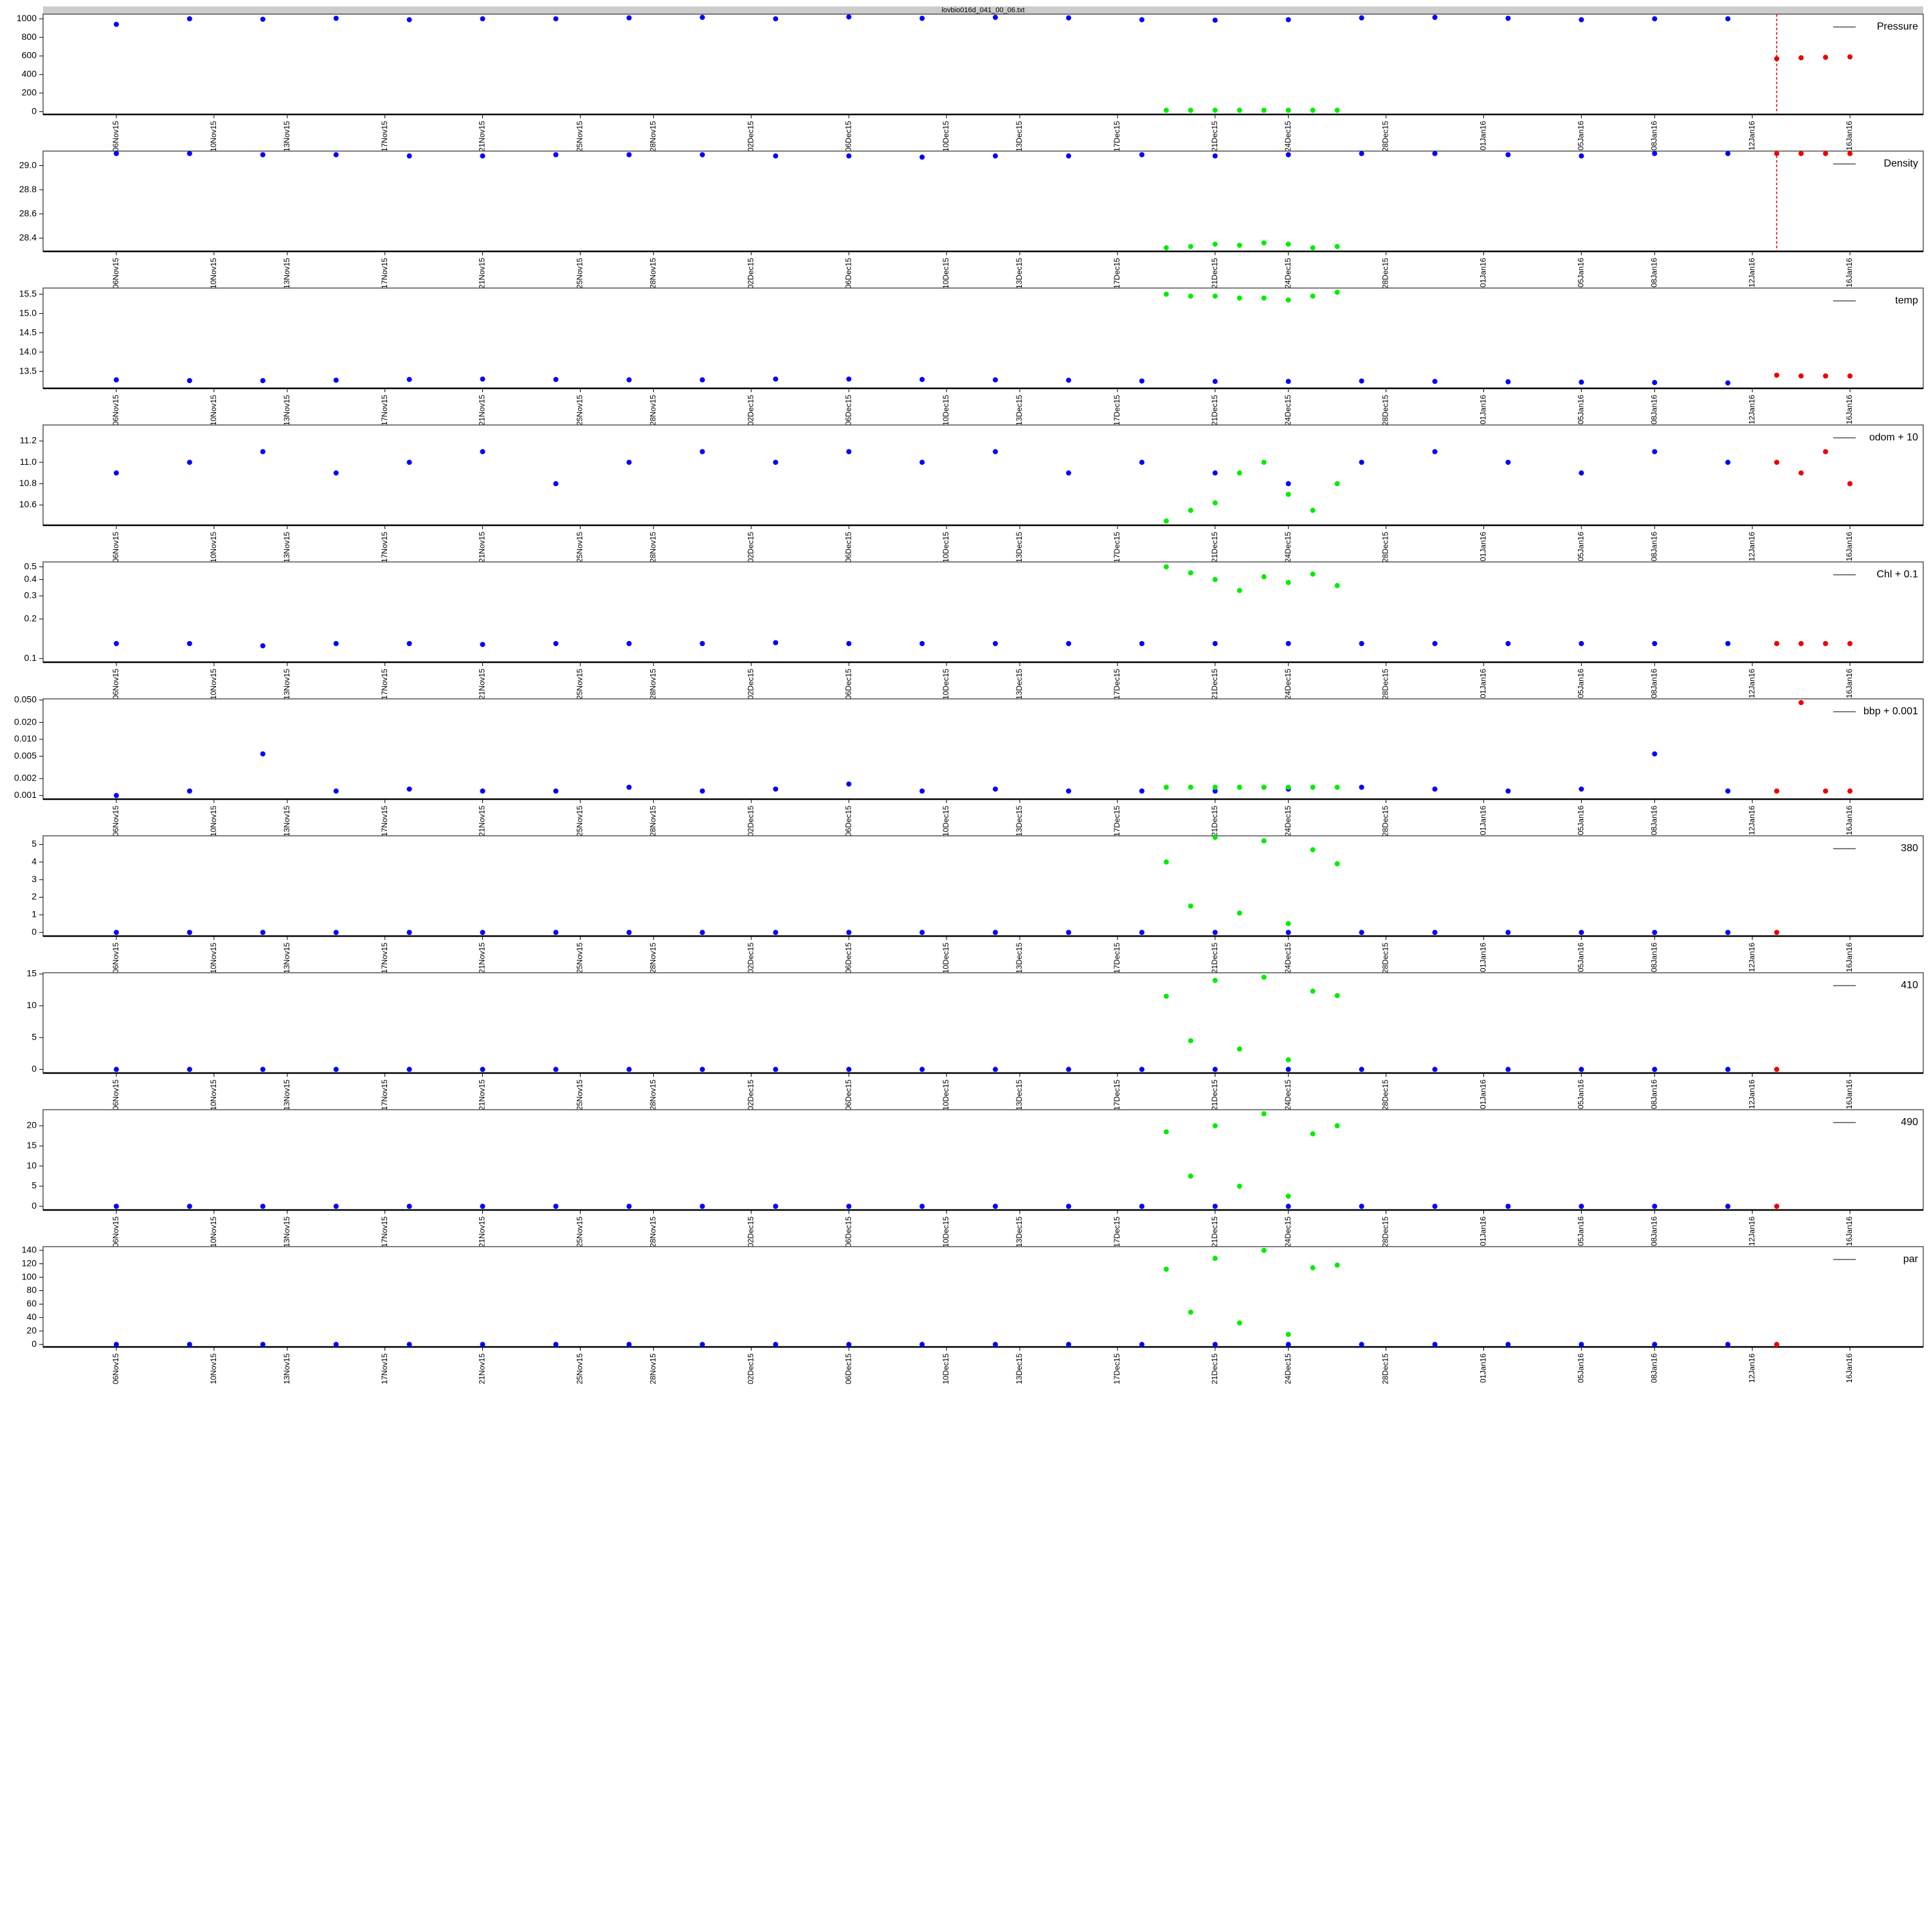 Image resolution: width=1929 pixels, height=1932 pixels. I want to click on y-tick-label: 28.4, so click(28, 237).